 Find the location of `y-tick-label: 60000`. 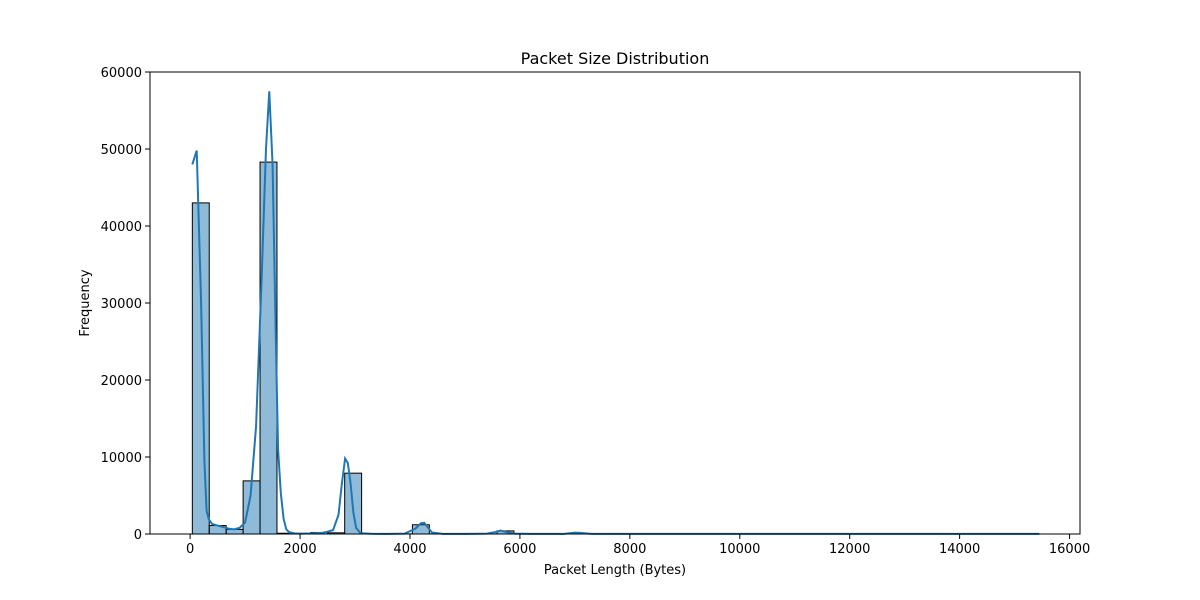

y-tick-label: 60000 is located at coordinates (121, 73).